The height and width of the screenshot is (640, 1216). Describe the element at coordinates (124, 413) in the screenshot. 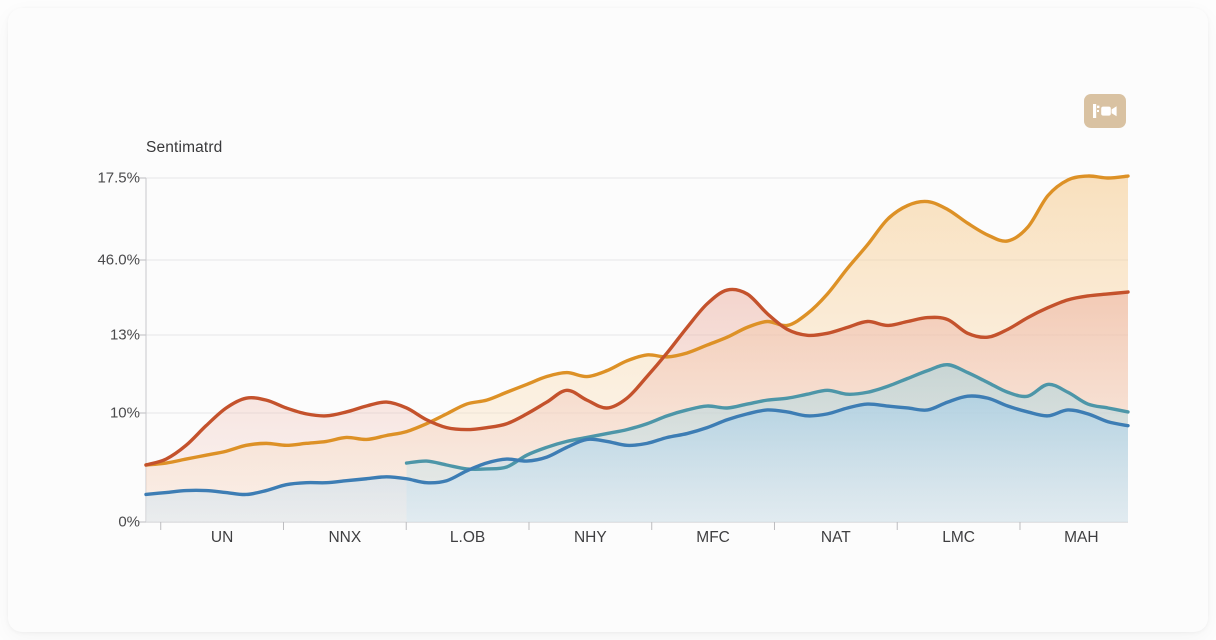

I see `y-tick-label: 10%` at that location.